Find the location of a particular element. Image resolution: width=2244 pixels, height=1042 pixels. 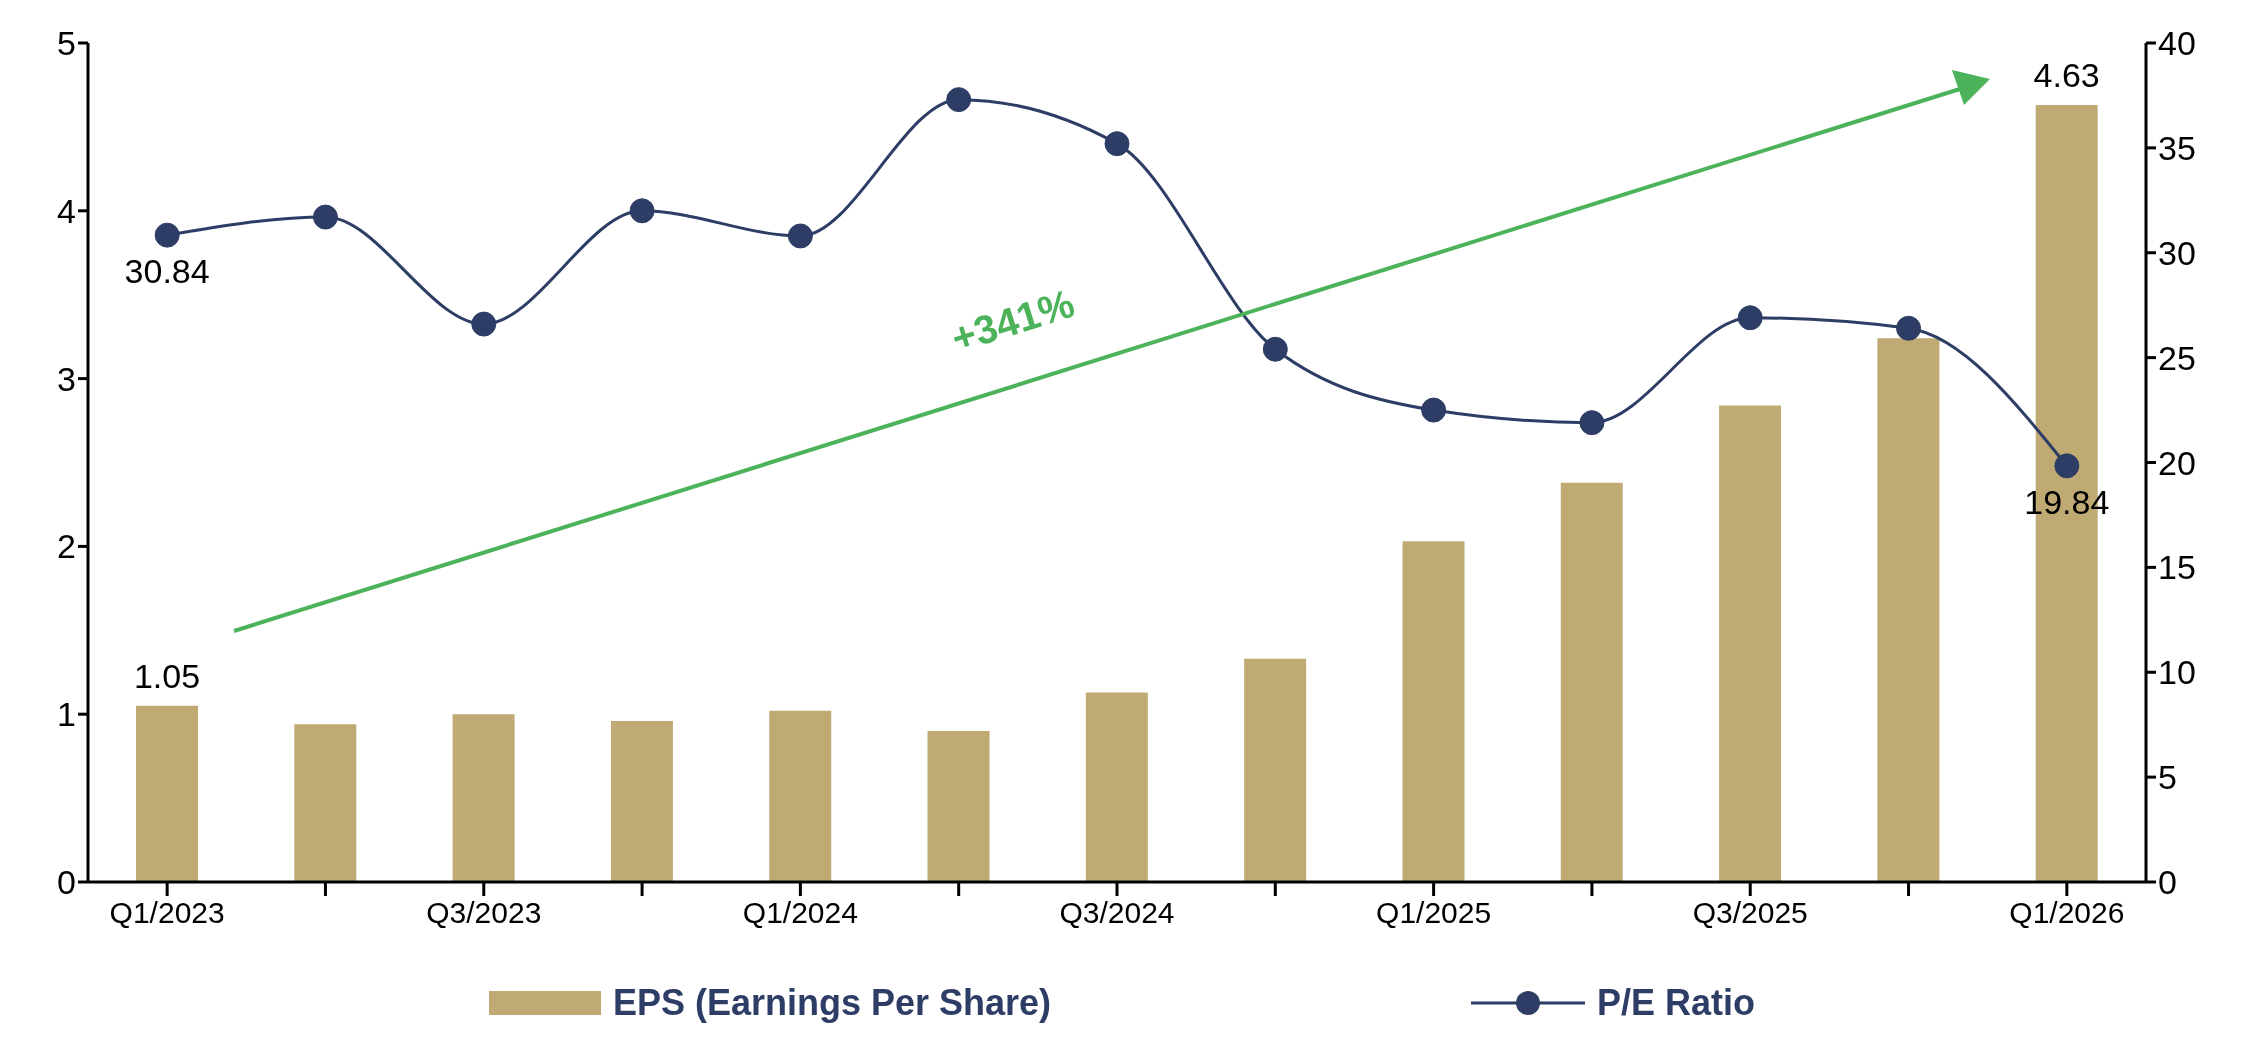

annotation: +341% is located at coordinates (1013, 320).